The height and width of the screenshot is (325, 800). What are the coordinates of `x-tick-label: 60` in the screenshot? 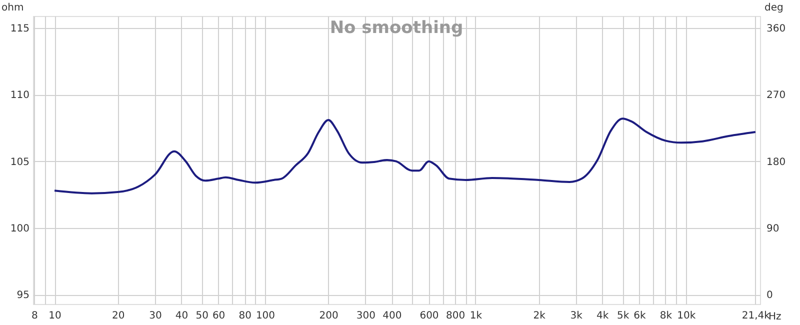 It's located at (219, 316).